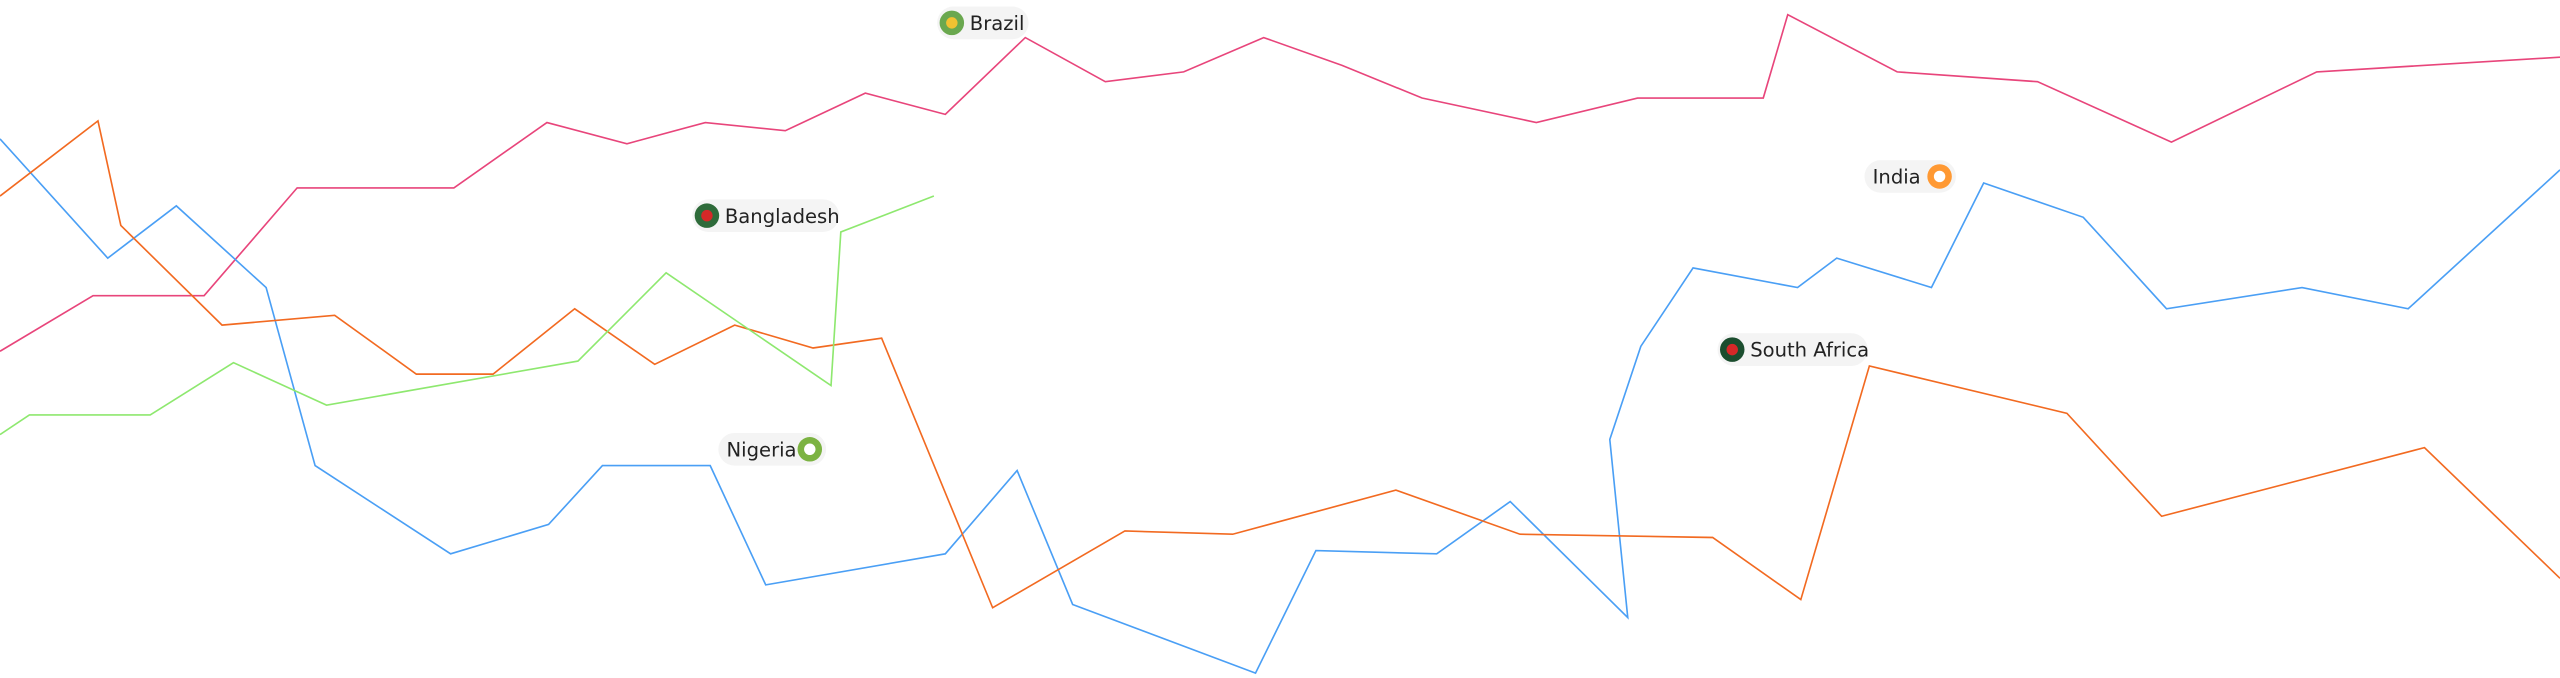 Image resolution: width=2560 pixels, height=678 pixels. I want to click on label-text: Bangladesh, so click(782, 216).